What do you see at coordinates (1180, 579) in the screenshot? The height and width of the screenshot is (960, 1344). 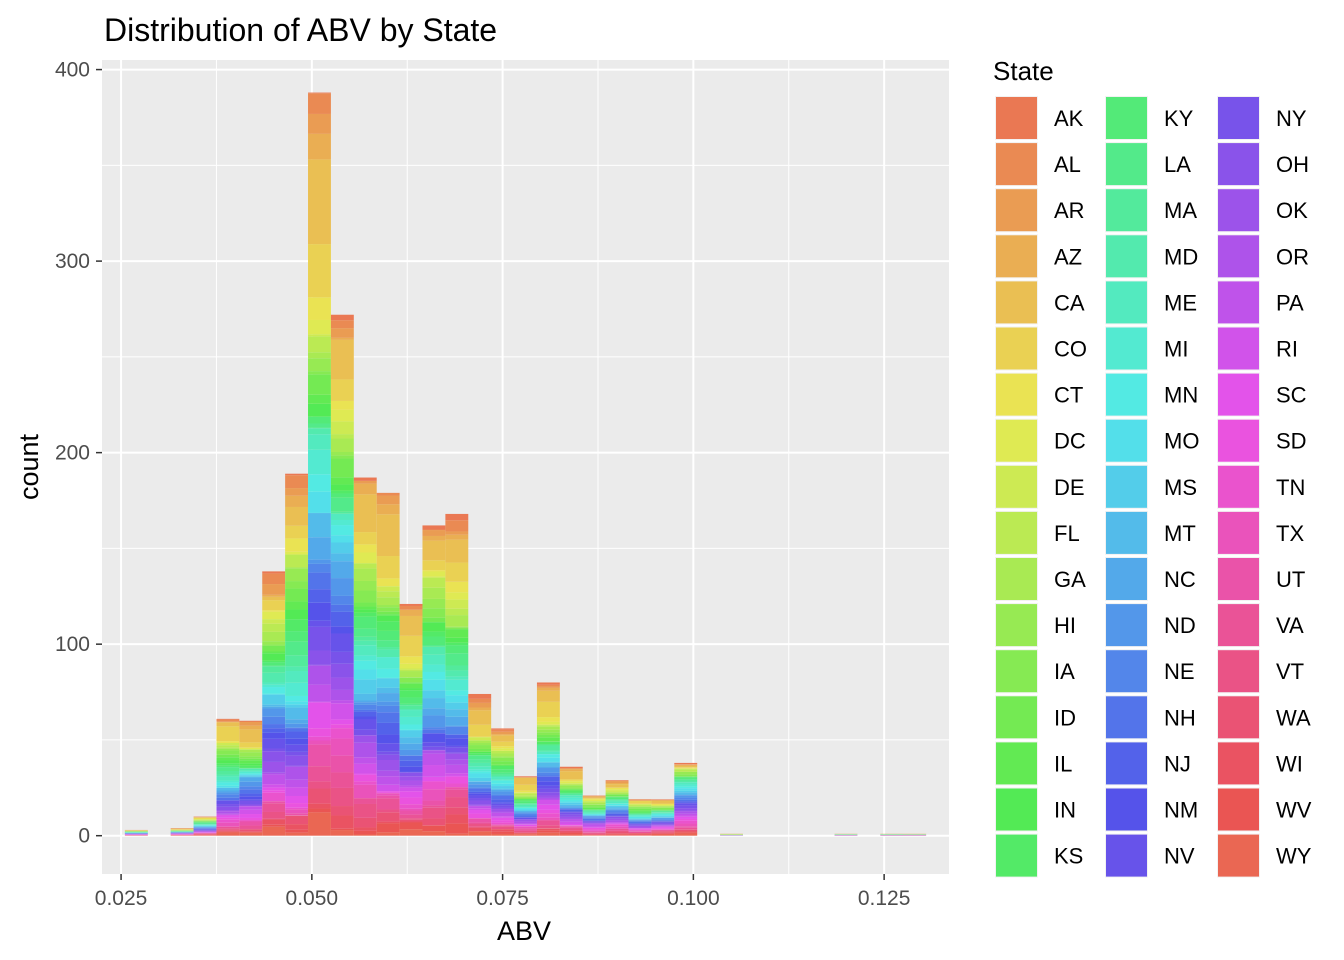 I see `legend-label: NC` at bounding box center [1180, 579].